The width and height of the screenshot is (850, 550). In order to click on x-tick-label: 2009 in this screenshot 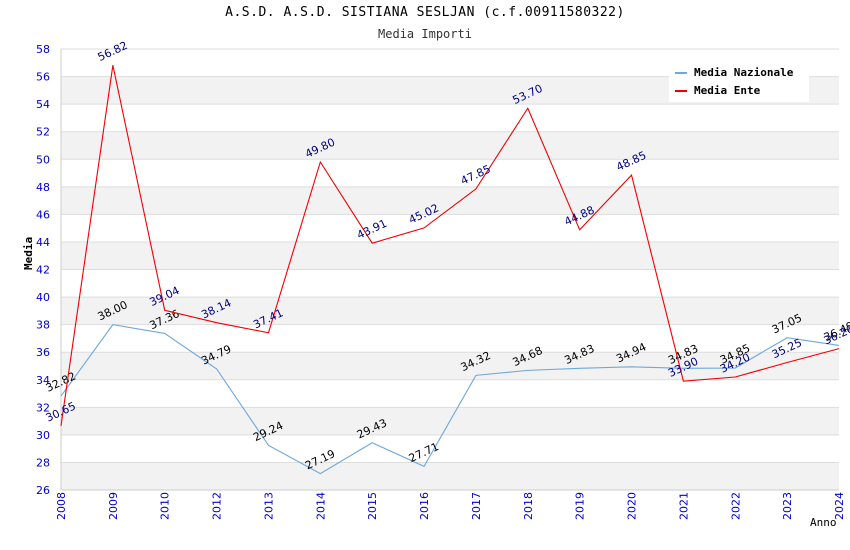, I will do `click(113, 506)`.